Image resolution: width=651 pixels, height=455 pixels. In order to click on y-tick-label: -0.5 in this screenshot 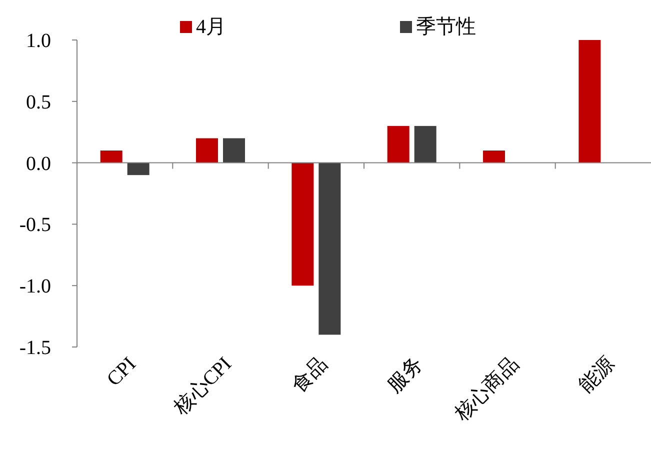, I will do `click(35, 225)`.